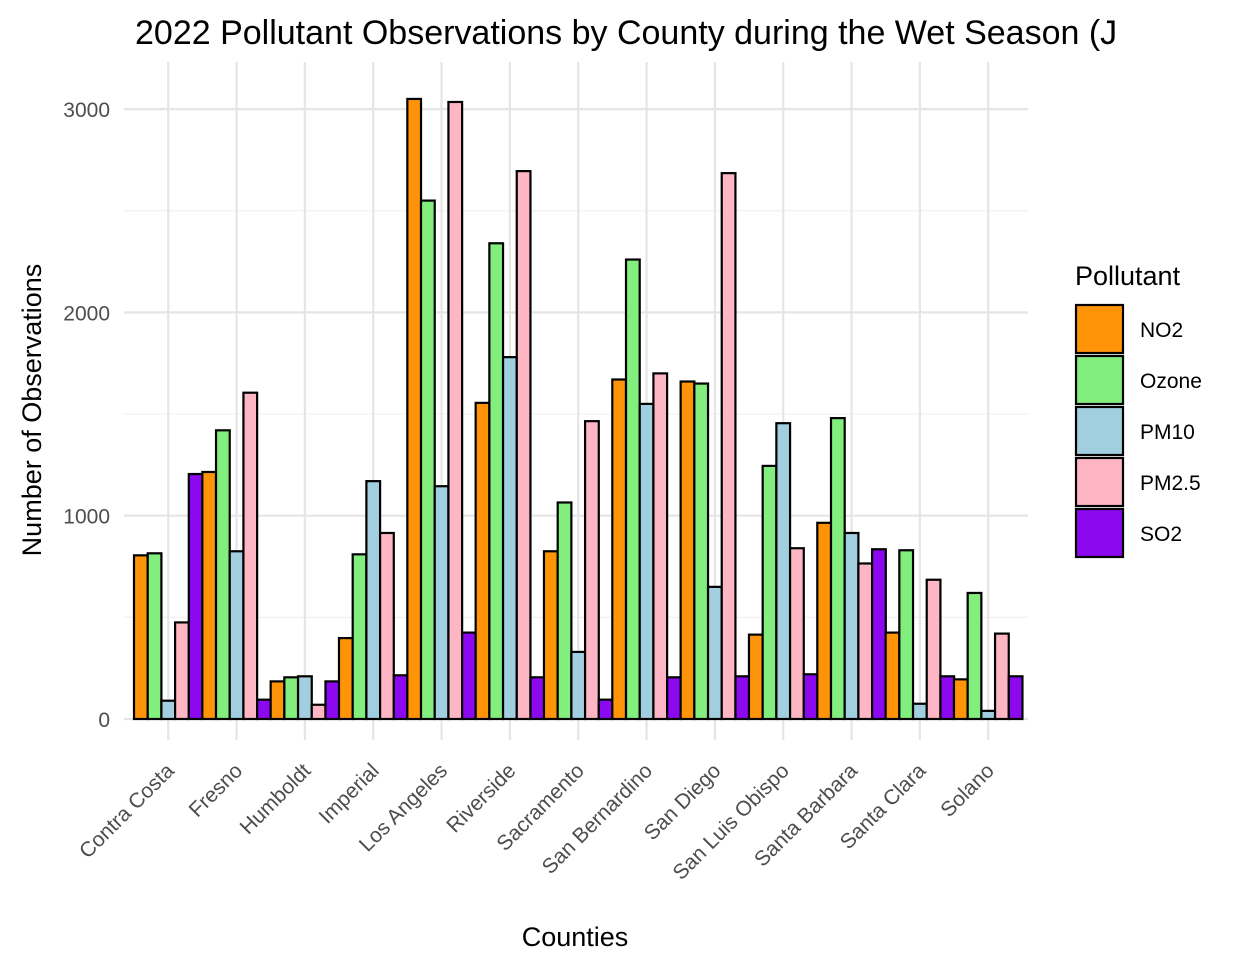 The width and height of the screenshot is (1249, 969). I want to click on bar-pm25-humboldt, so click(318, 712).